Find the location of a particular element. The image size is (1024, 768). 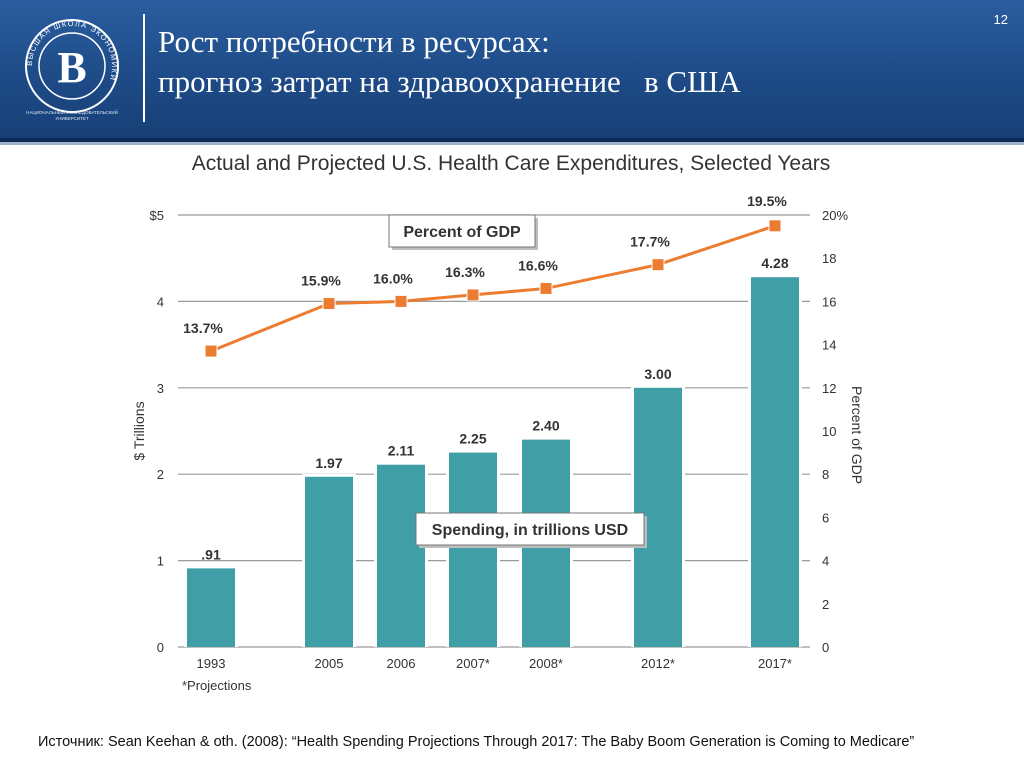

slide-title-line1: Рост потребности в ресурсах: is located at coordinates (354, 41).